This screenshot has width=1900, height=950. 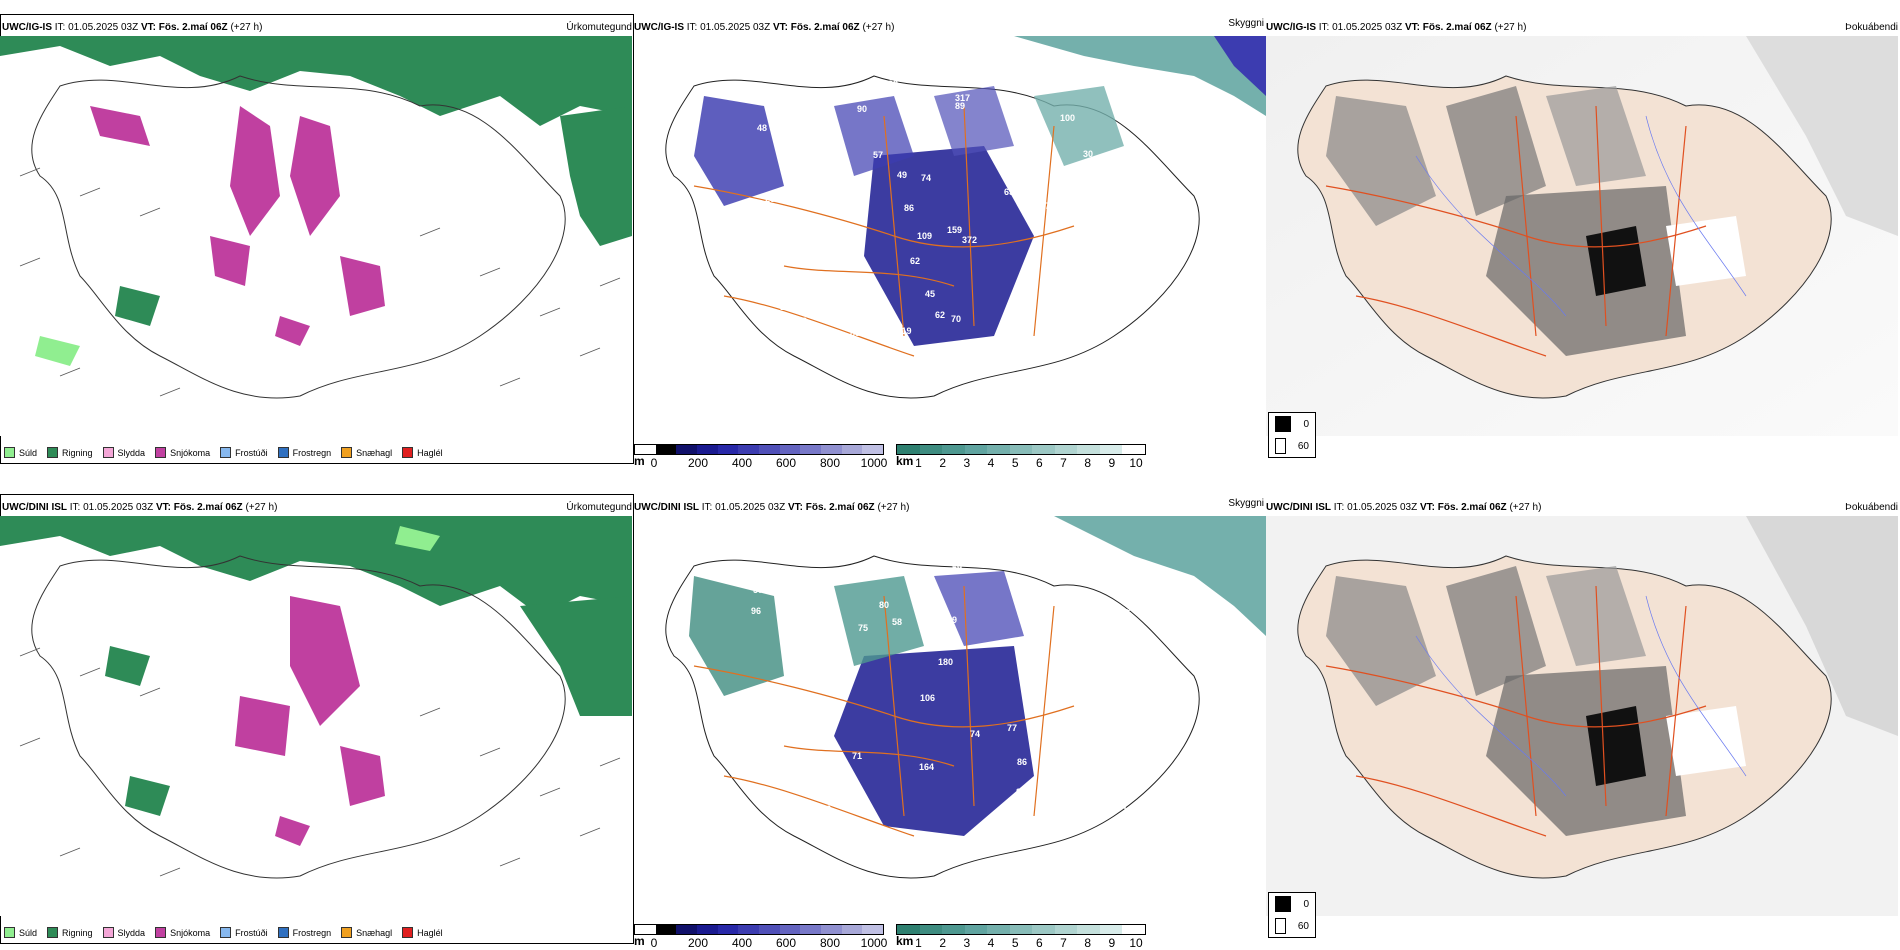 What do you see at coordinates (1039, 463) in the screenshot?
I see `colorbar-tick-label: 6` at bounding box center [1039, 463].